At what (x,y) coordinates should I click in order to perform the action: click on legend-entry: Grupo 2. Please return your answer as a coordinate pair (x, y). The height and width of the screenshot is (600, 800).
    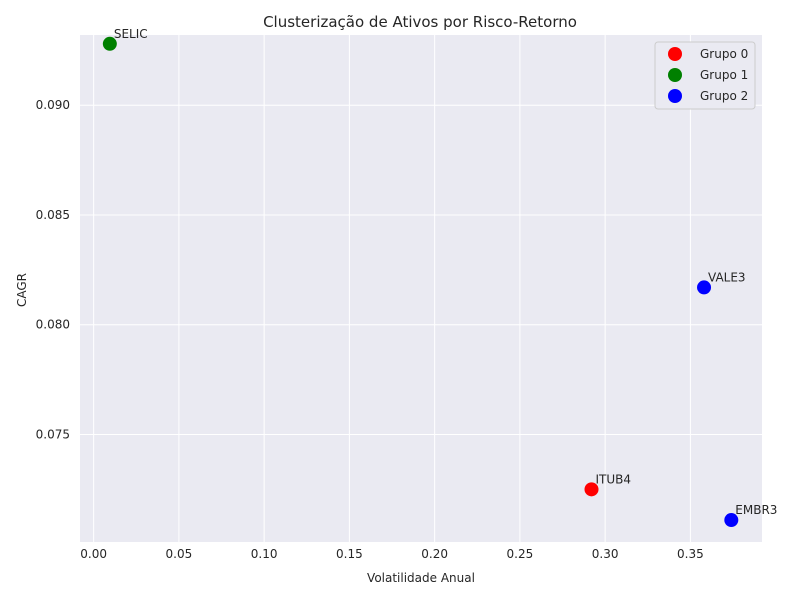
    Looking at the image, I should click on (724, 96).